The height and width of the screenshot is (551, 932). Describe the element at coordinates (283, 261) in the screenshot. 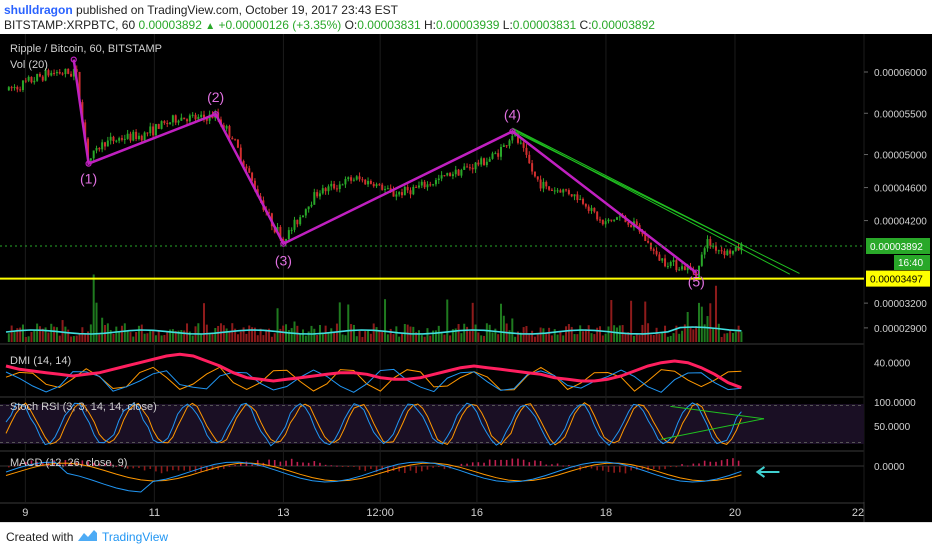

I see `wave-label: (3)` at that location.